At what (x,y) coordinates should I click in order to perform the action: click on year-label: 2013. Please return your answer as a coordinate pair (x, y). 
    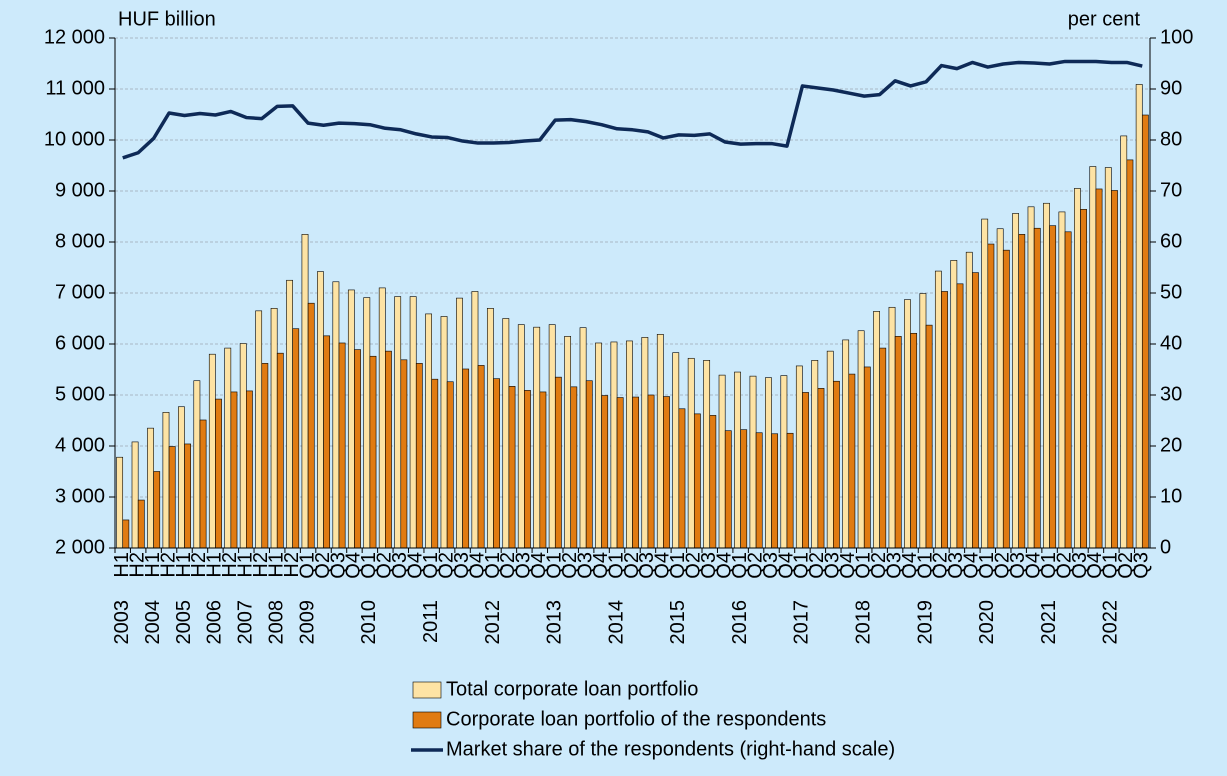
    Looking at the image, I should click on (555, 622).